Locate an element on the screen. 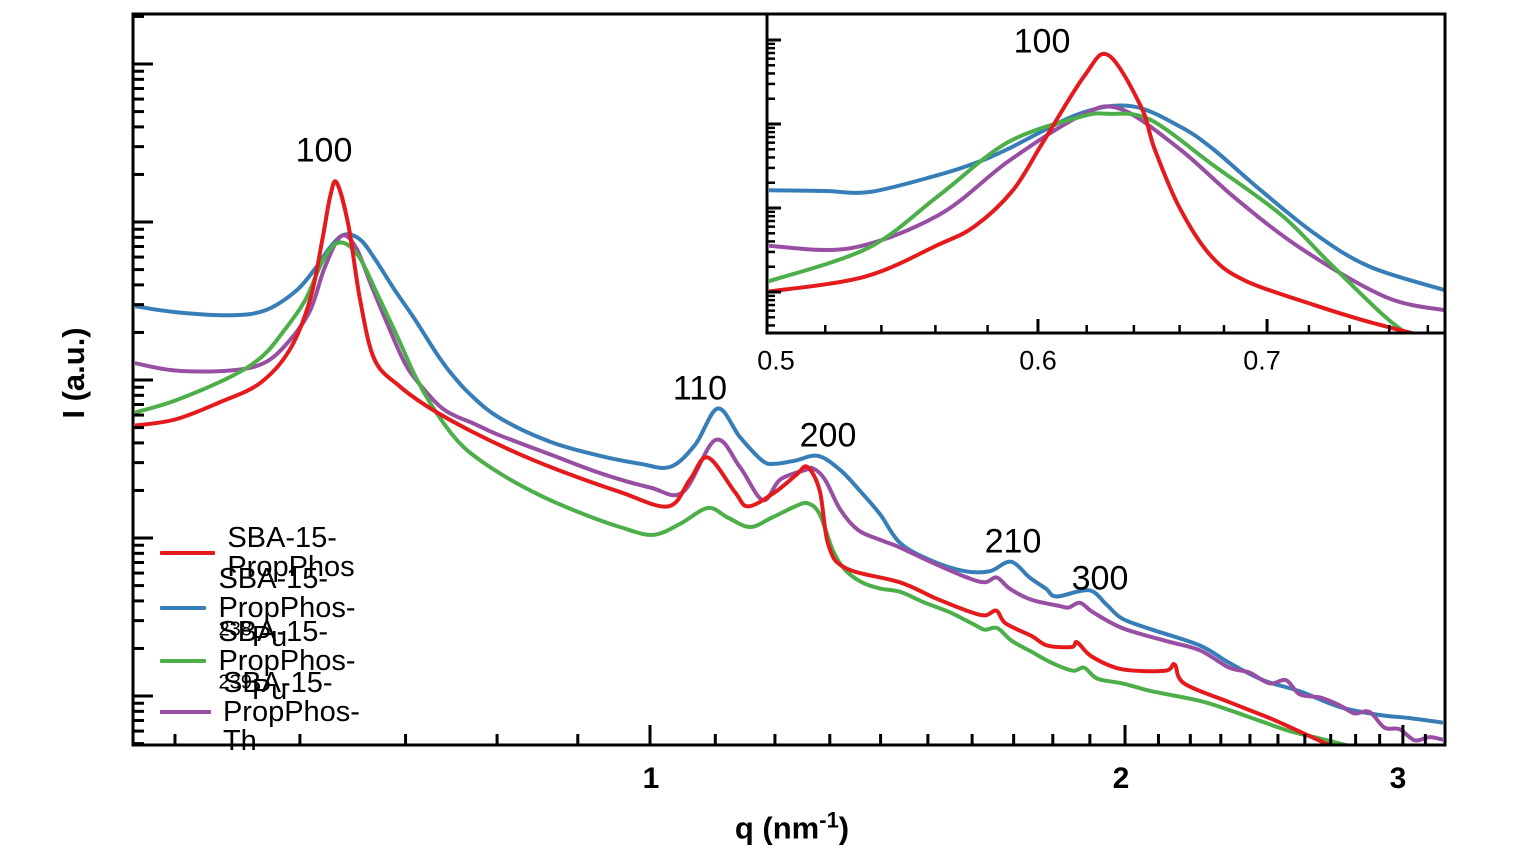  peak-label-300: 300 is located at coordinates (1100, 578).